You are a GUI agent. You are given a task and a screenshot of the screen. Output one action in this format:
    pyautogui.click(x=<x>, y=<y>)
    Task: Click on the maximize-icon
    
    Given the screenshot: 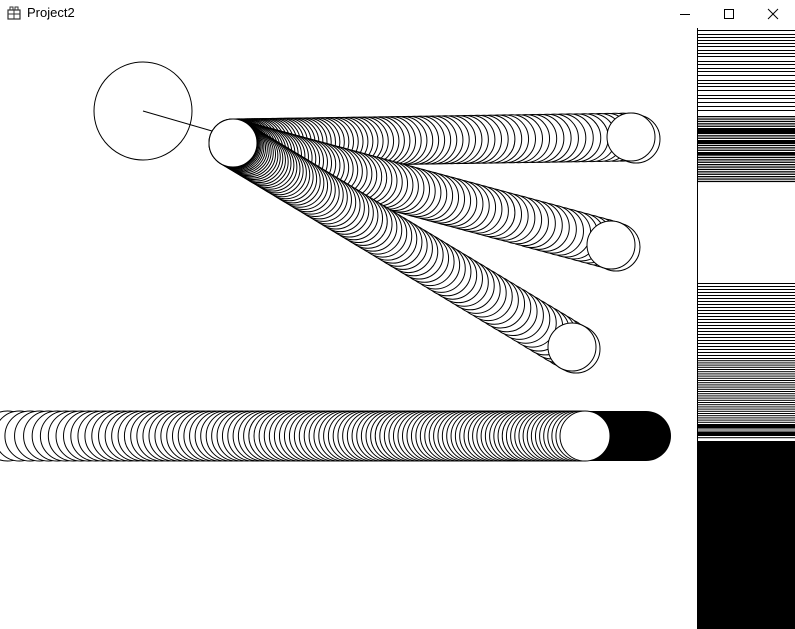 What is the action you would take?
    pyautogui.click(x=729, y=14)
    